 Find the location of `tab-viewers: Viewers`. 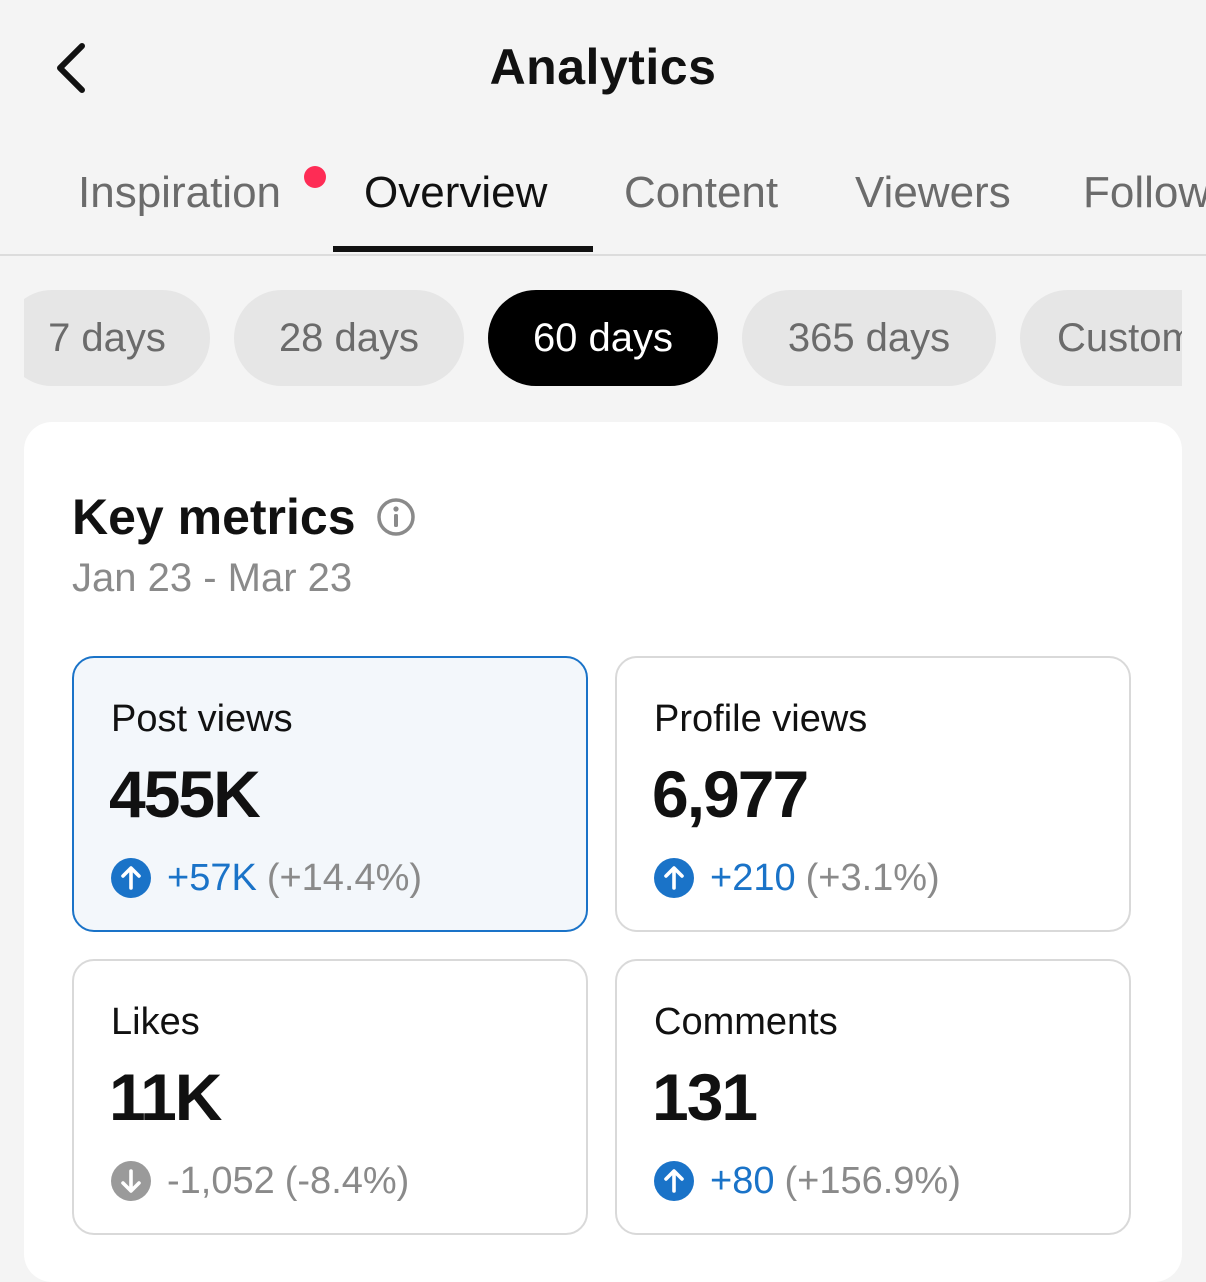

tab-viewers: Viewers is located at coordinates (933, 192).